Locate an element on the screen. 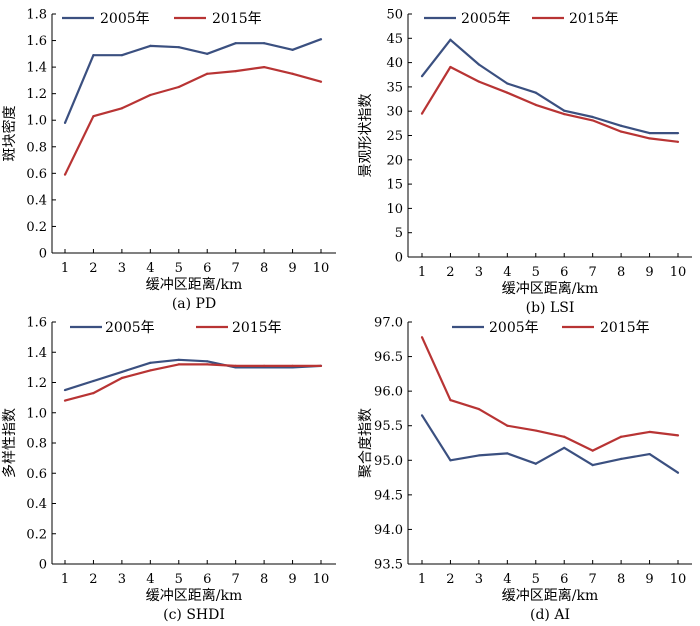  y-axis-label: 斑块密度 is located at coordinates (9, 134).